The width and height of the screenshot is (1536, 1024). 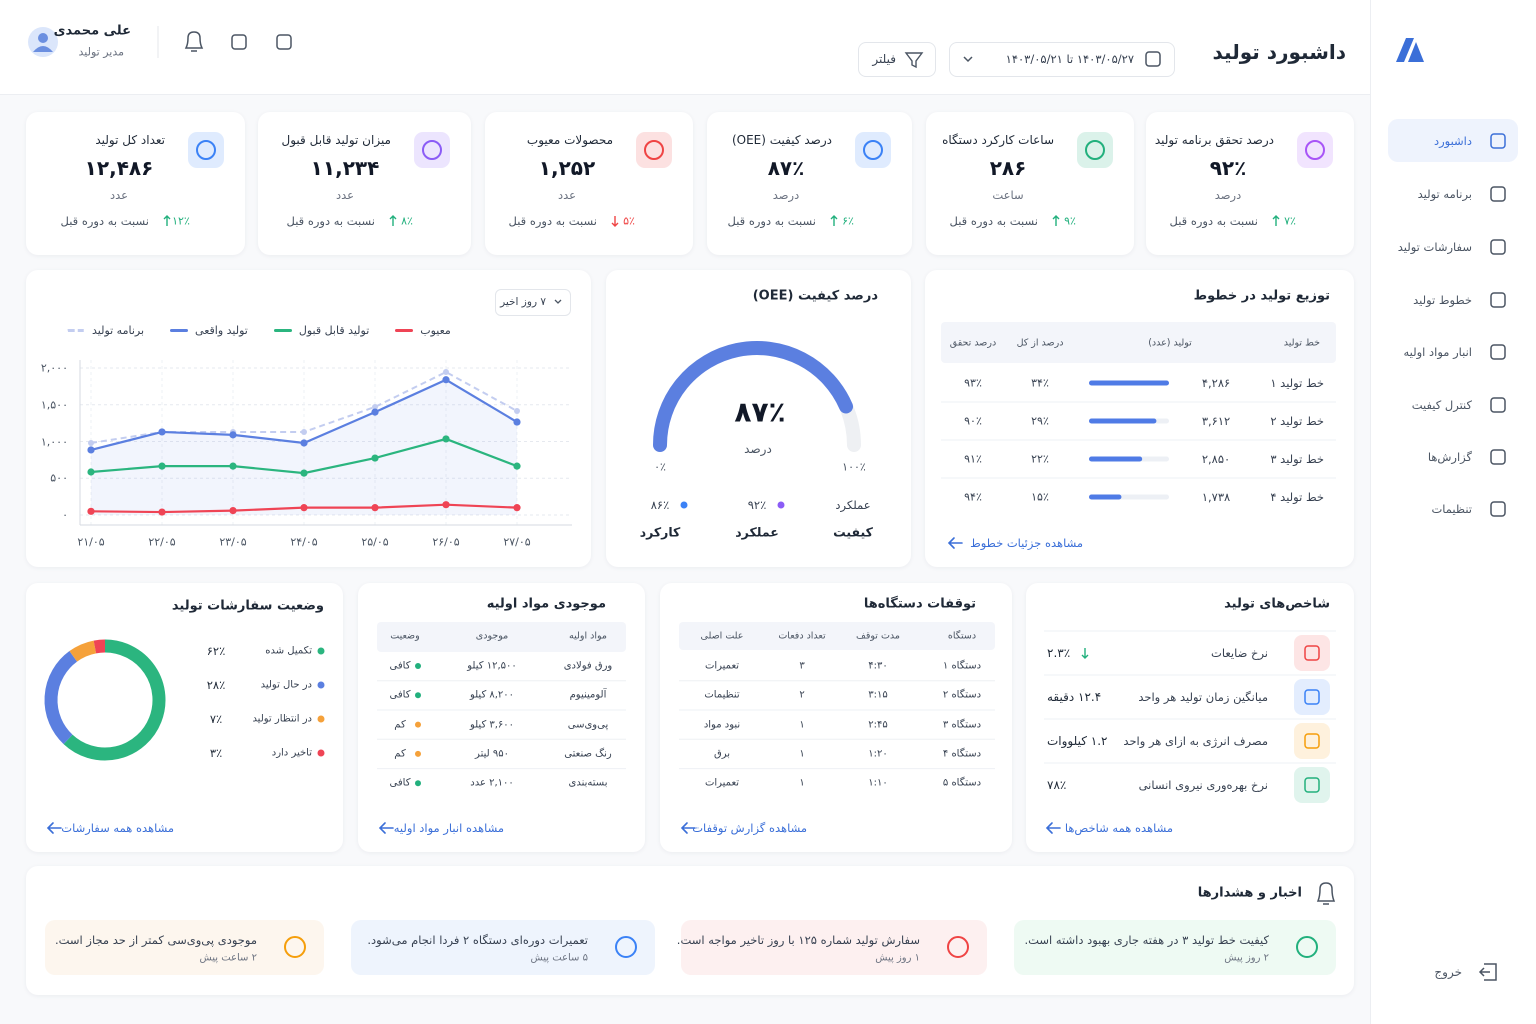 I want to click on line-production: ۴,۲۸۶, so click(x=1216, y=383).